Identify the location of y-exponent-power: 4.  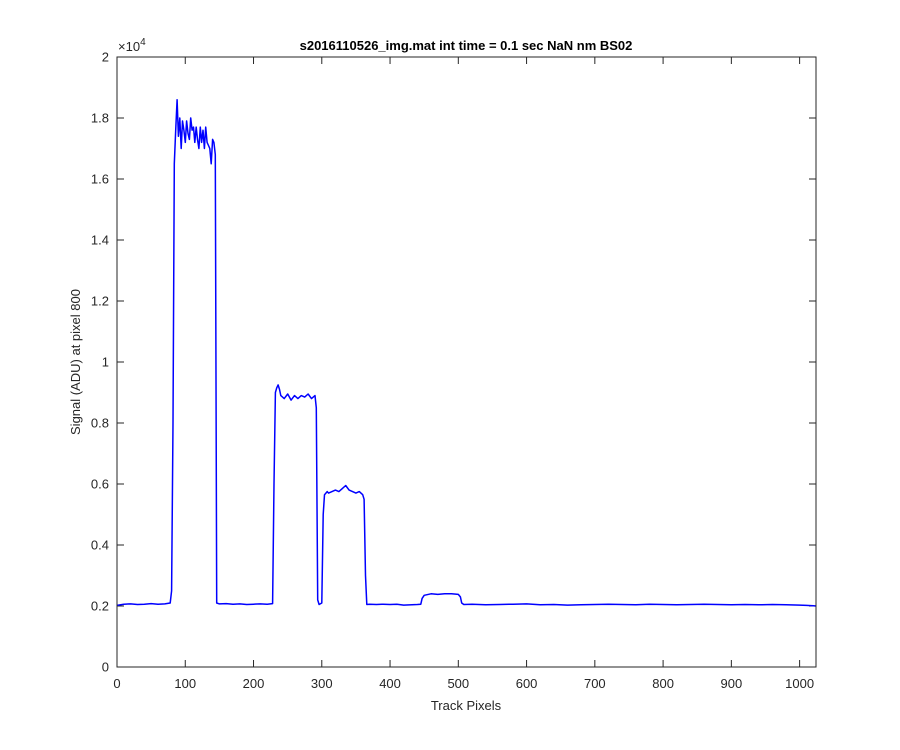
(143, 42).